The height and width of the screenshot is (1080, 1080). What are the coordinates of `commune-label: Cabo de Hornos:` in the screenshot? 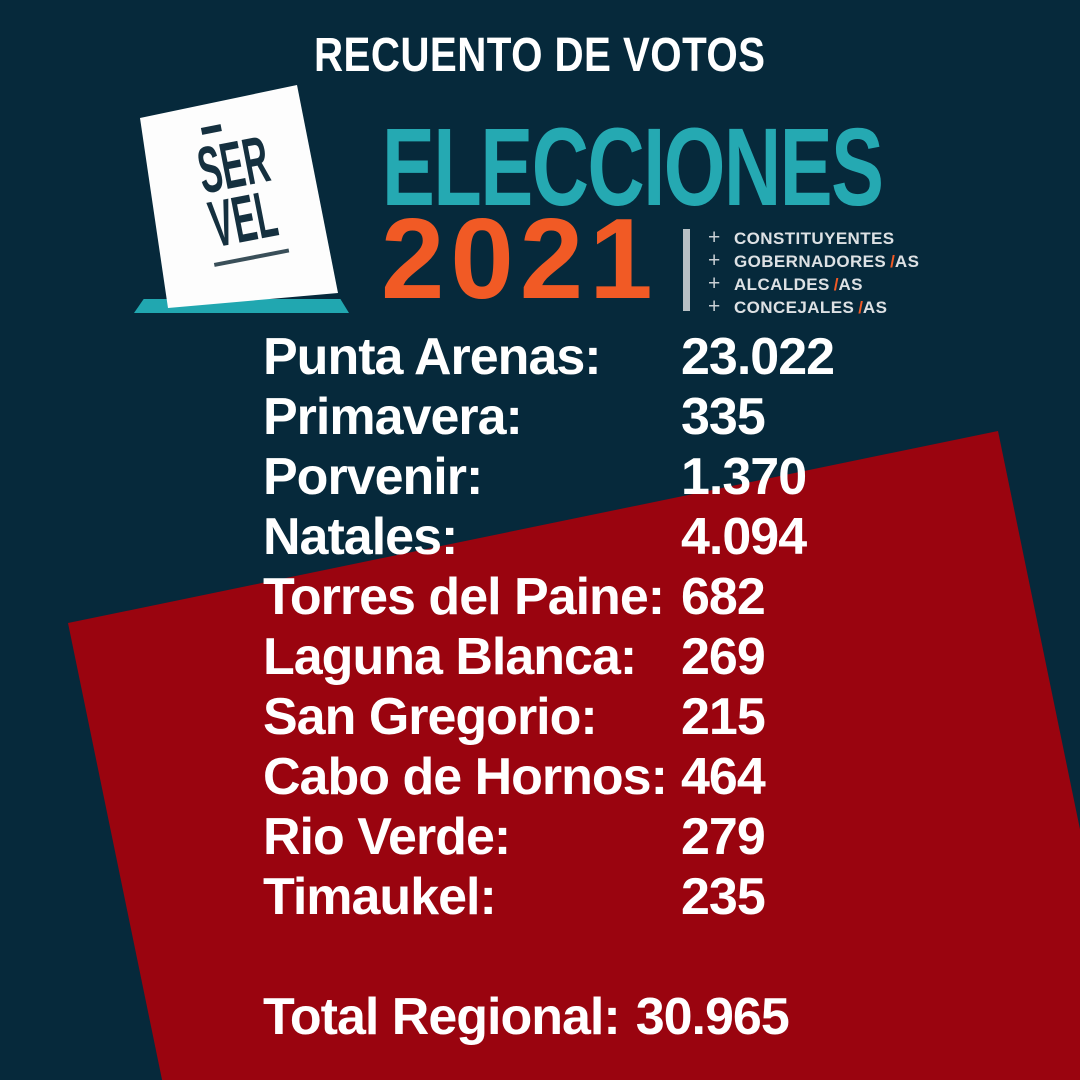 It's located at (465, 777).